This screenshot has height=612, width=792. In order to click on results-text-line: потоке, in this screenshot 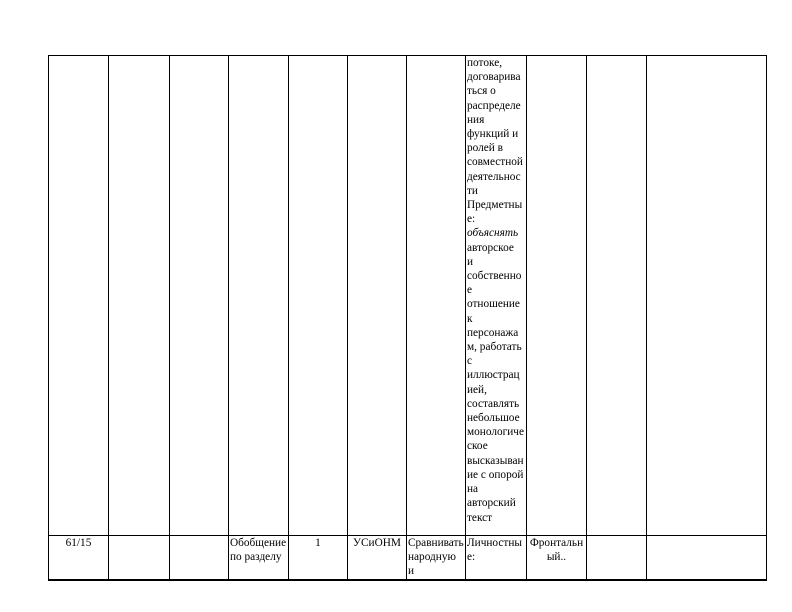, I will do `click(485, 63)`.